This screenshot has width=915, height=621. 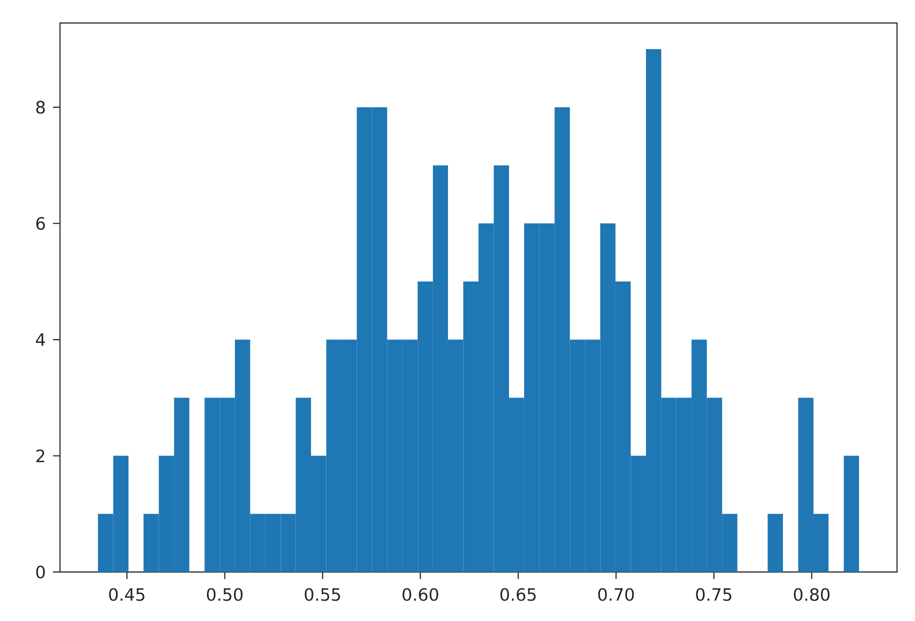 I want to click on x-tick-label: 0.80, so click(x=812, y=594).